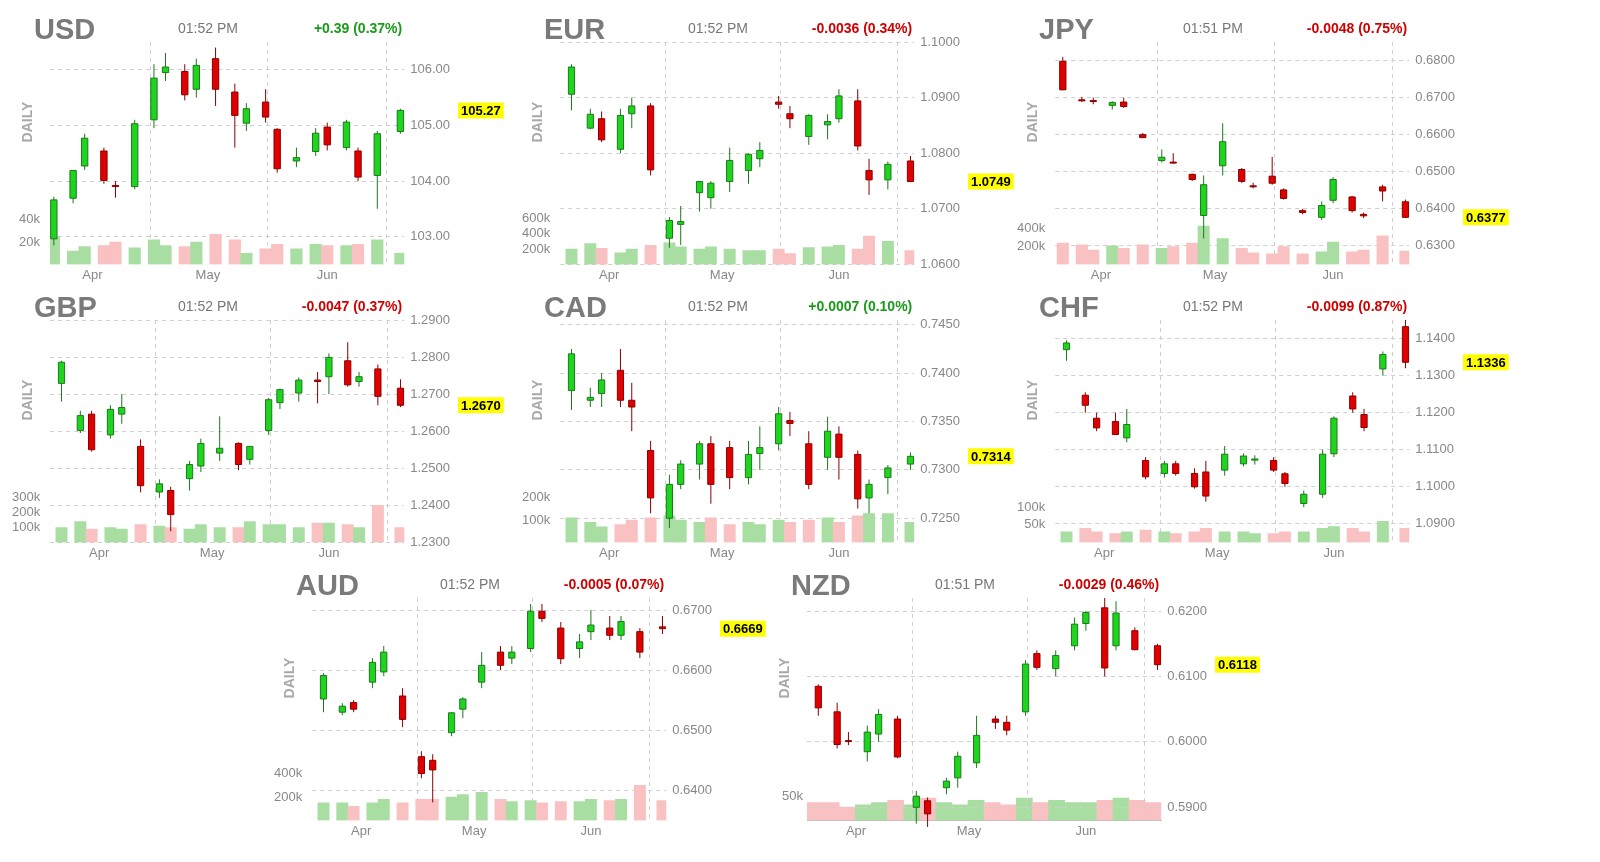  Describe the element at coordinates (430, 504) in the screenshot. I see `y-tick-label: 1.2400` at that location.